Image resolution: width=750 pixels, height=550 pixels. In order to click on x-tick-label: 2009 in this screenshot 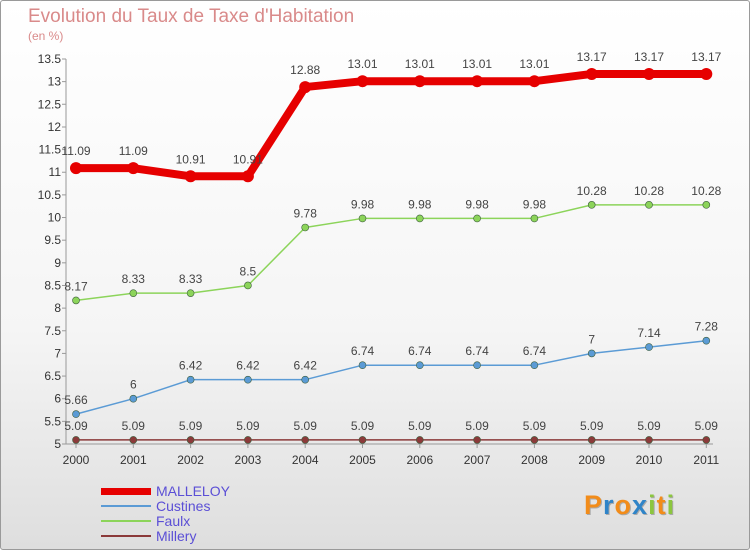, I will do `click(591, 460)`.